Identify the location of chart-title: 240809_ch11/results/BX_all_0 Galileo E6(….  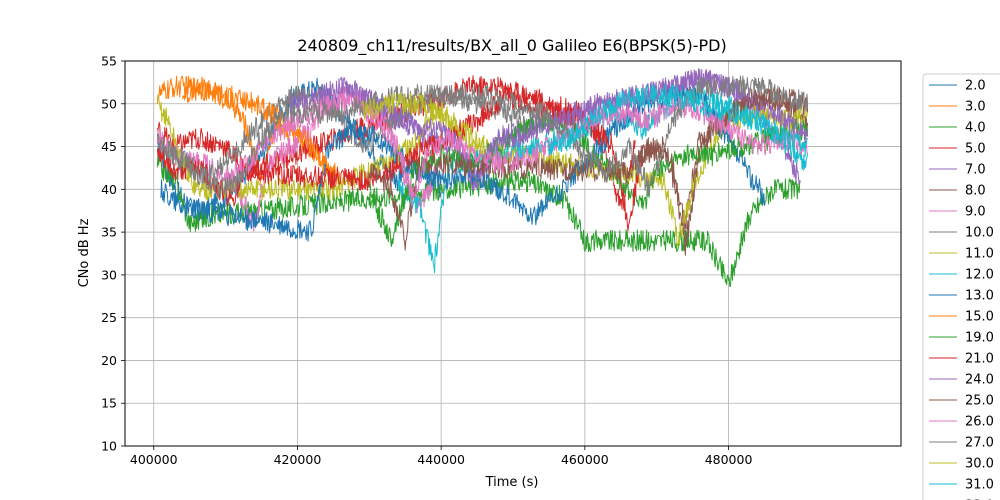
(511, 46).